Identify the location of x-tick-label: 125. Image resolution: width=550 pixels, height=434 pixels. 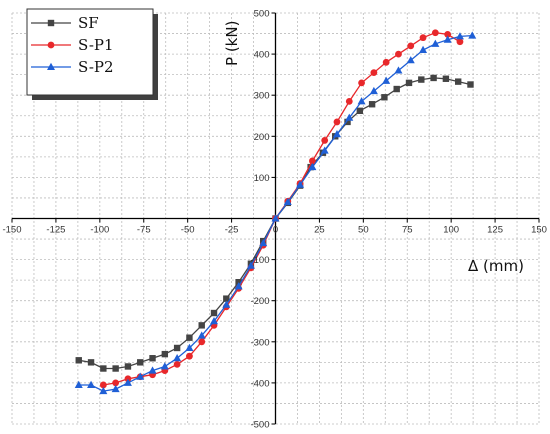
(495, 230).